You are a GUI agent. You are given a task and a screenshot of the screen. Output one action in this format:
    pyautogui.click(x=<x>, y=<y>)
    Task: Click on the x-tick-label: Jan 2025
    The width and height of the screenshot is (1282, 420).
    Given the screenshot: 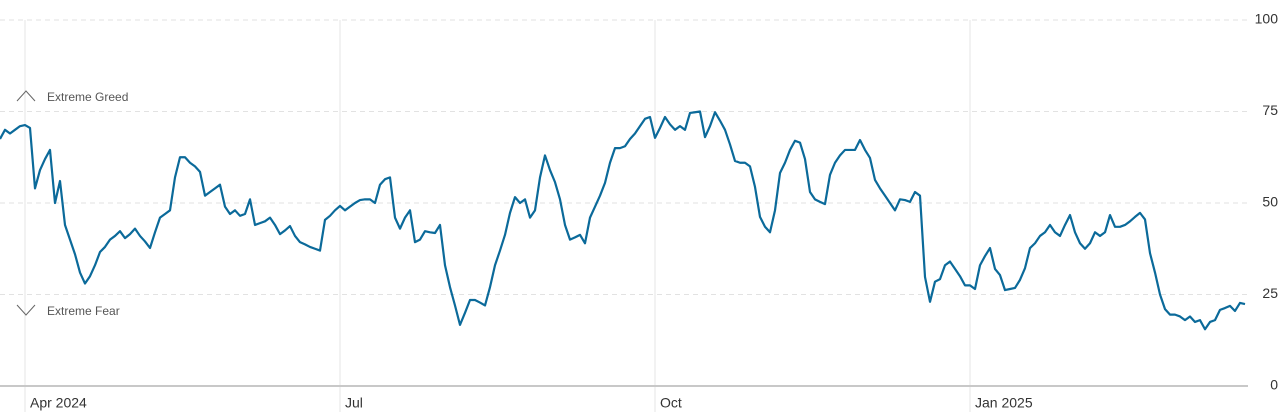 What is the action you would take?
    pyautogui.click(x=1004, y=403)
    